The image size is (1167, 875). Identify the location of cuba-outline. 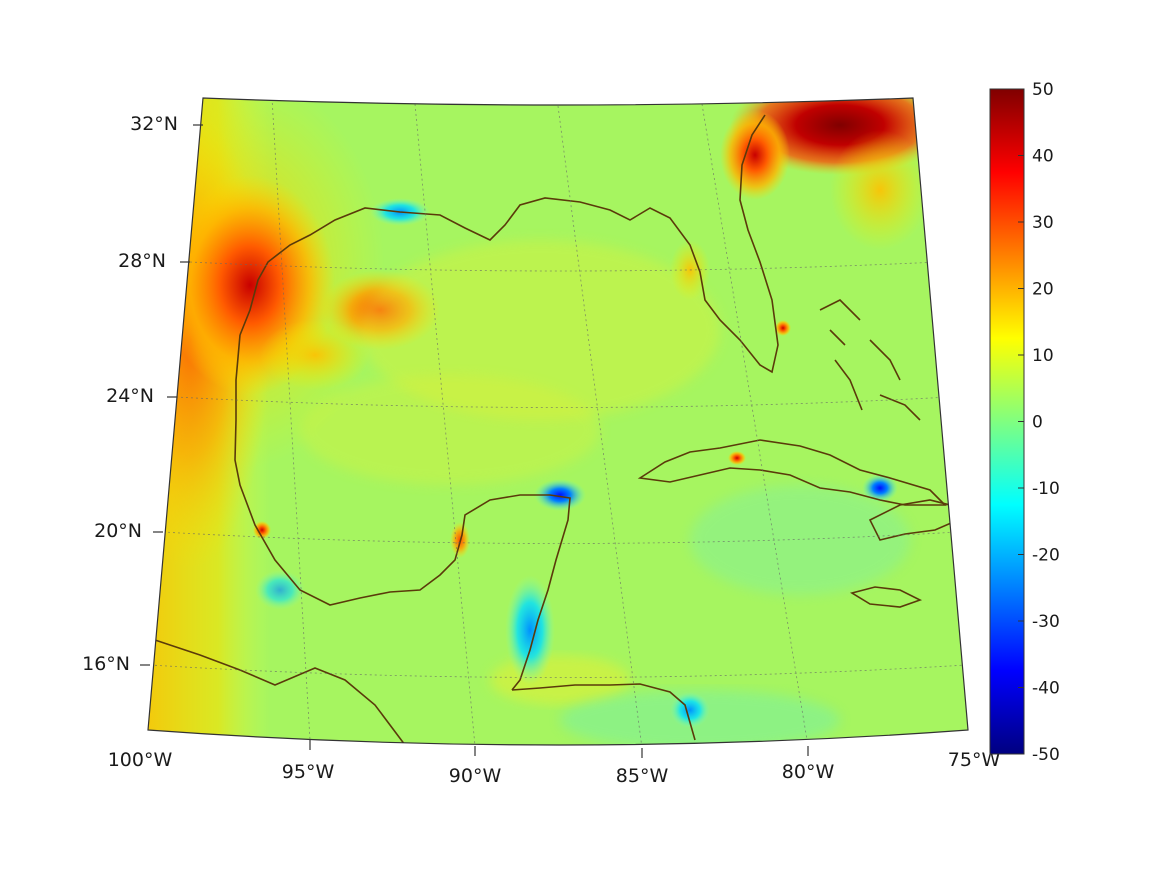
(792, 472).